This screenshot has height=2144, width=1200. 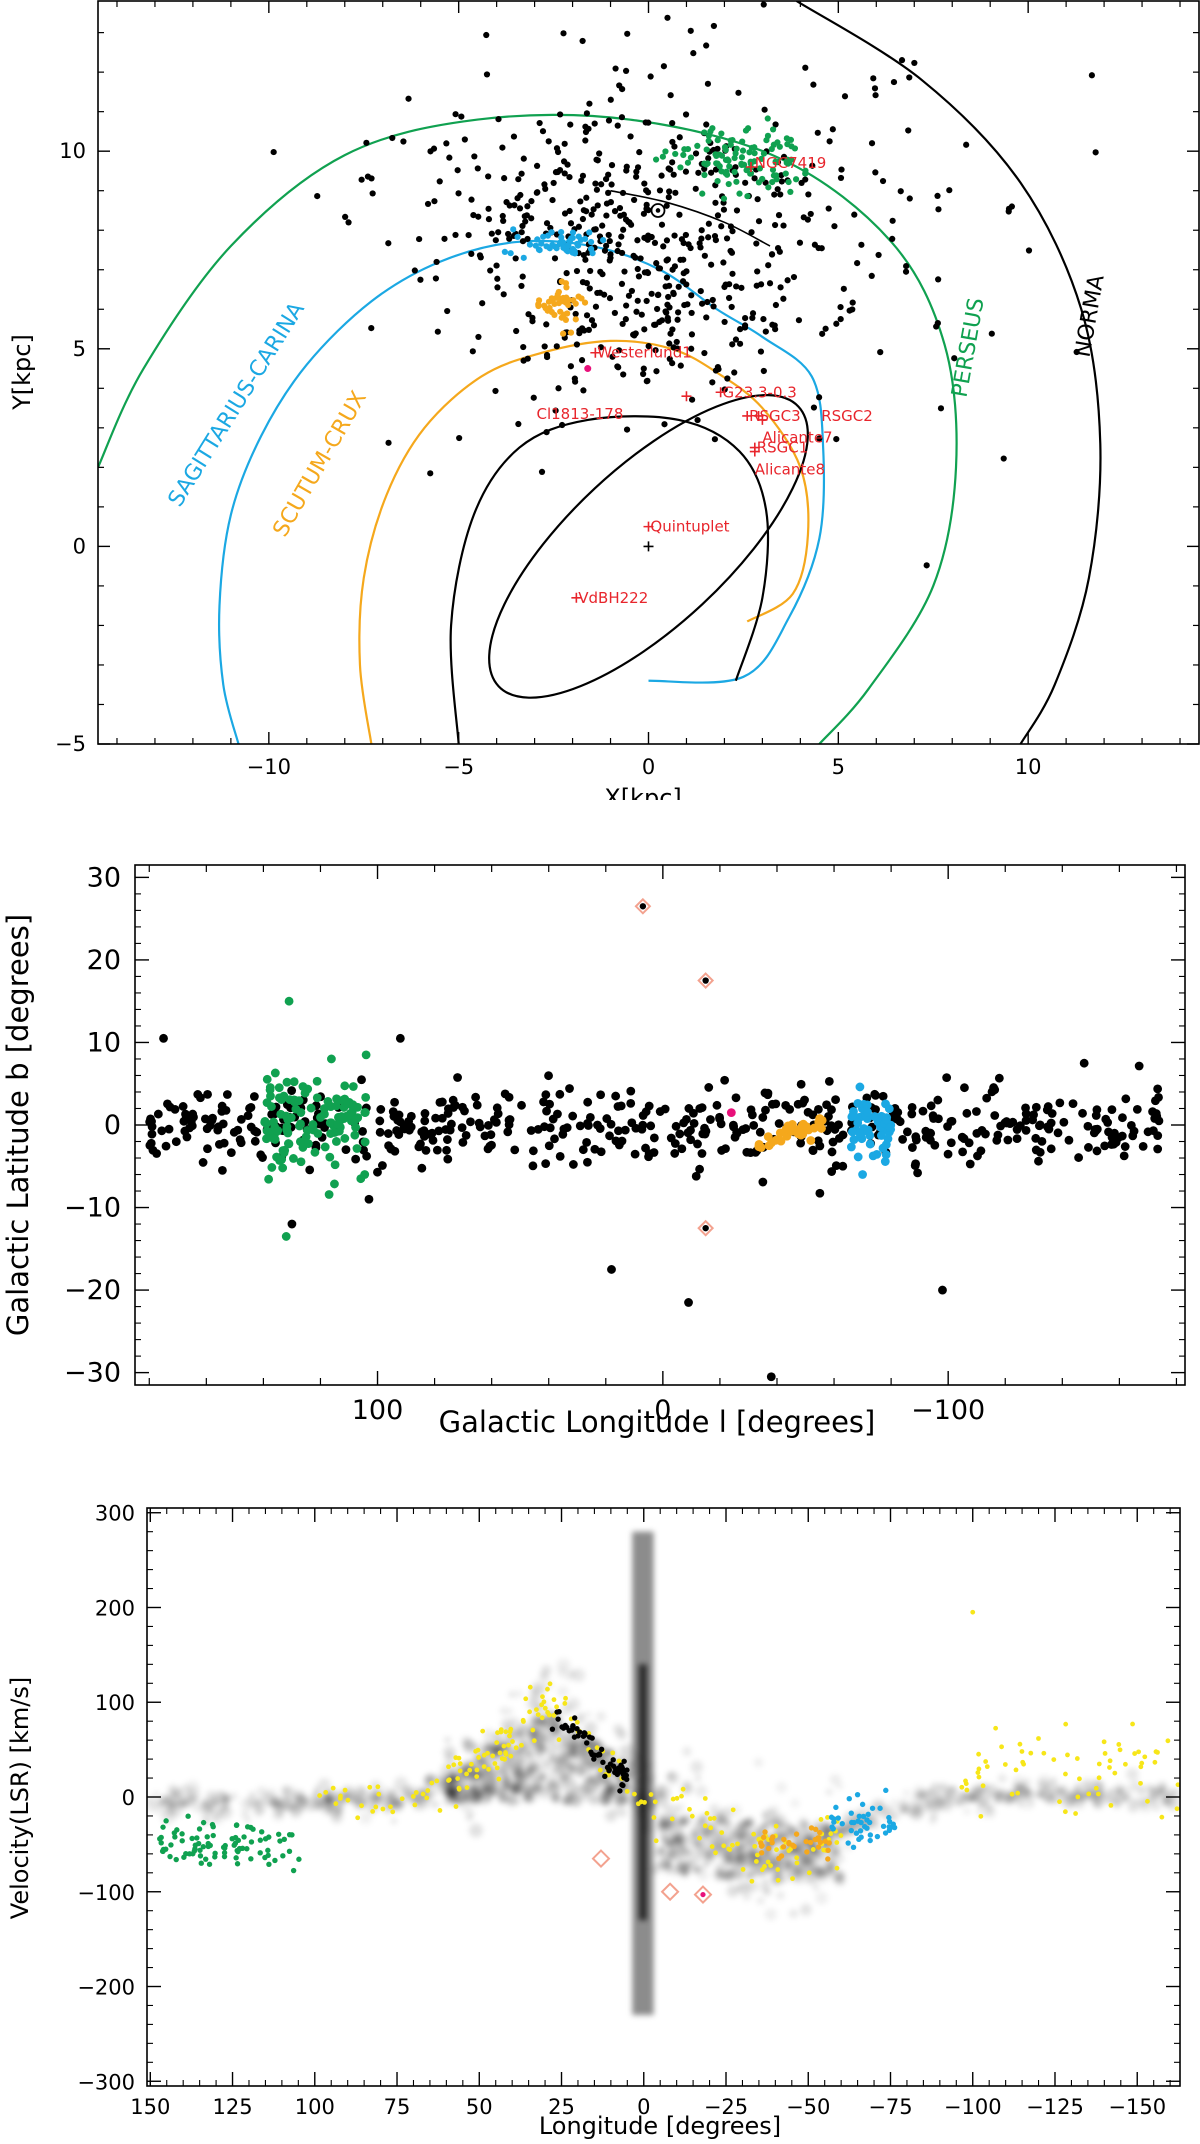 What do you see at coordinates (1137, 2107) in the screenshot?
I see `lv-xtick-label: −150` at bounding box center [1137, 2107].